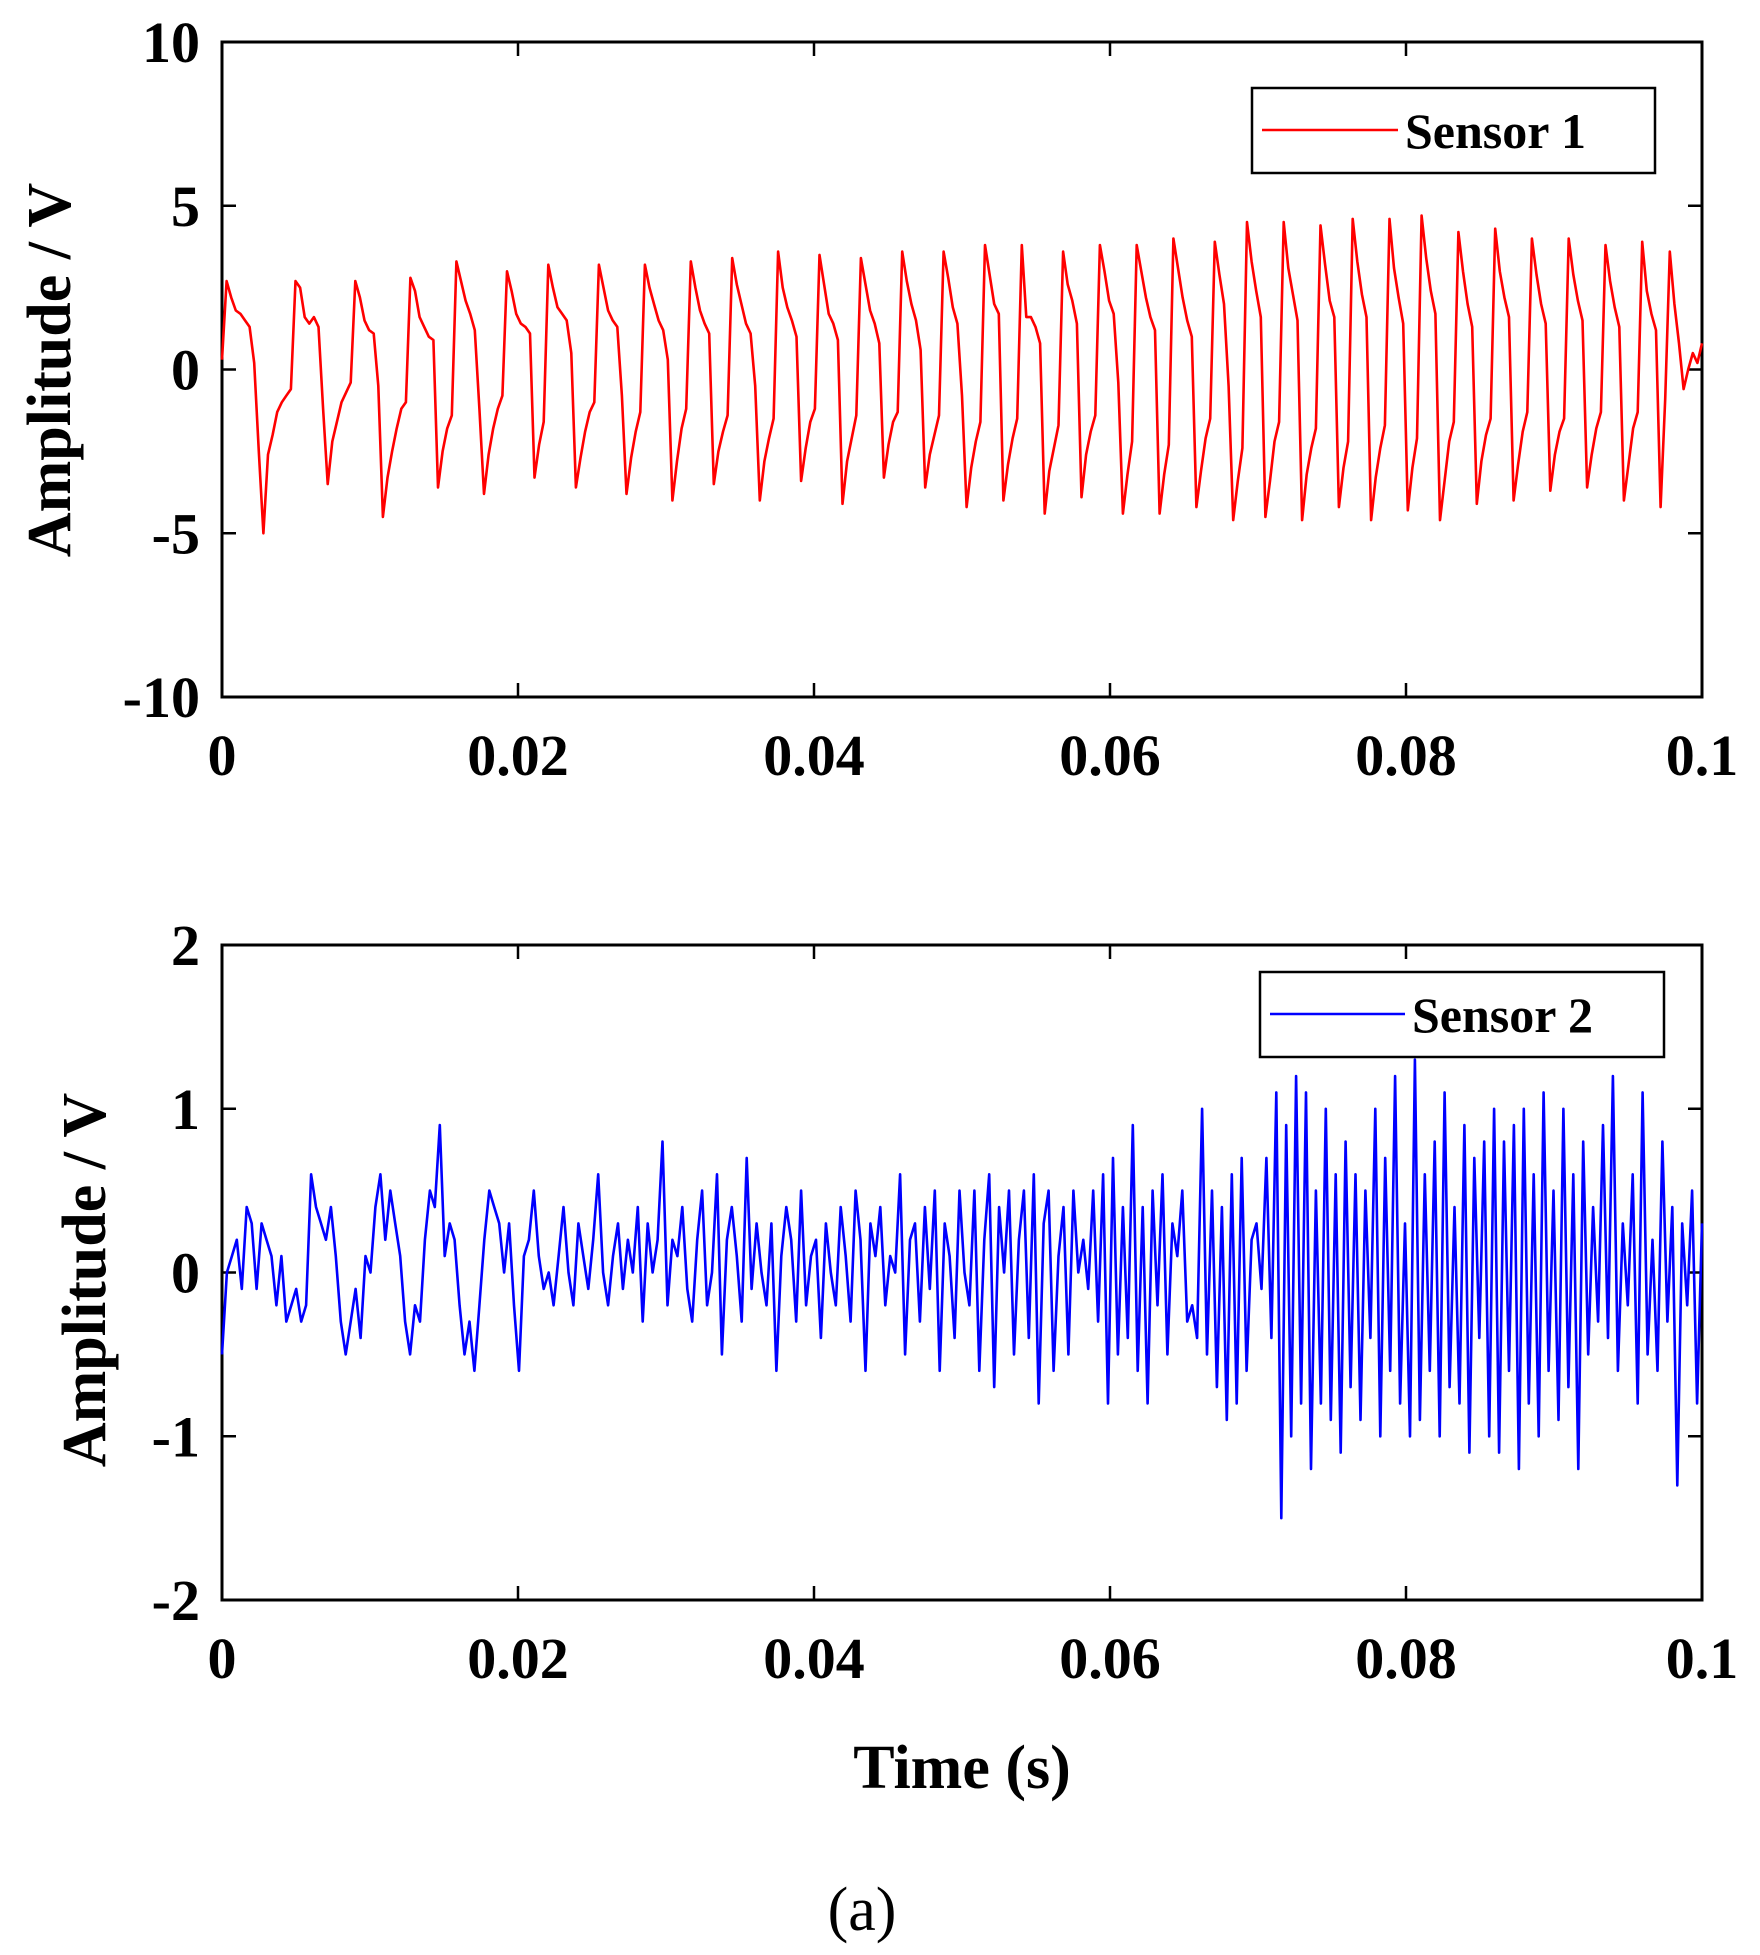 This screenshot has height=1955, width=1760. Describe the element at coordinates (161, 697) in the screenshot. I see `y-tick-label: -10` at that location.